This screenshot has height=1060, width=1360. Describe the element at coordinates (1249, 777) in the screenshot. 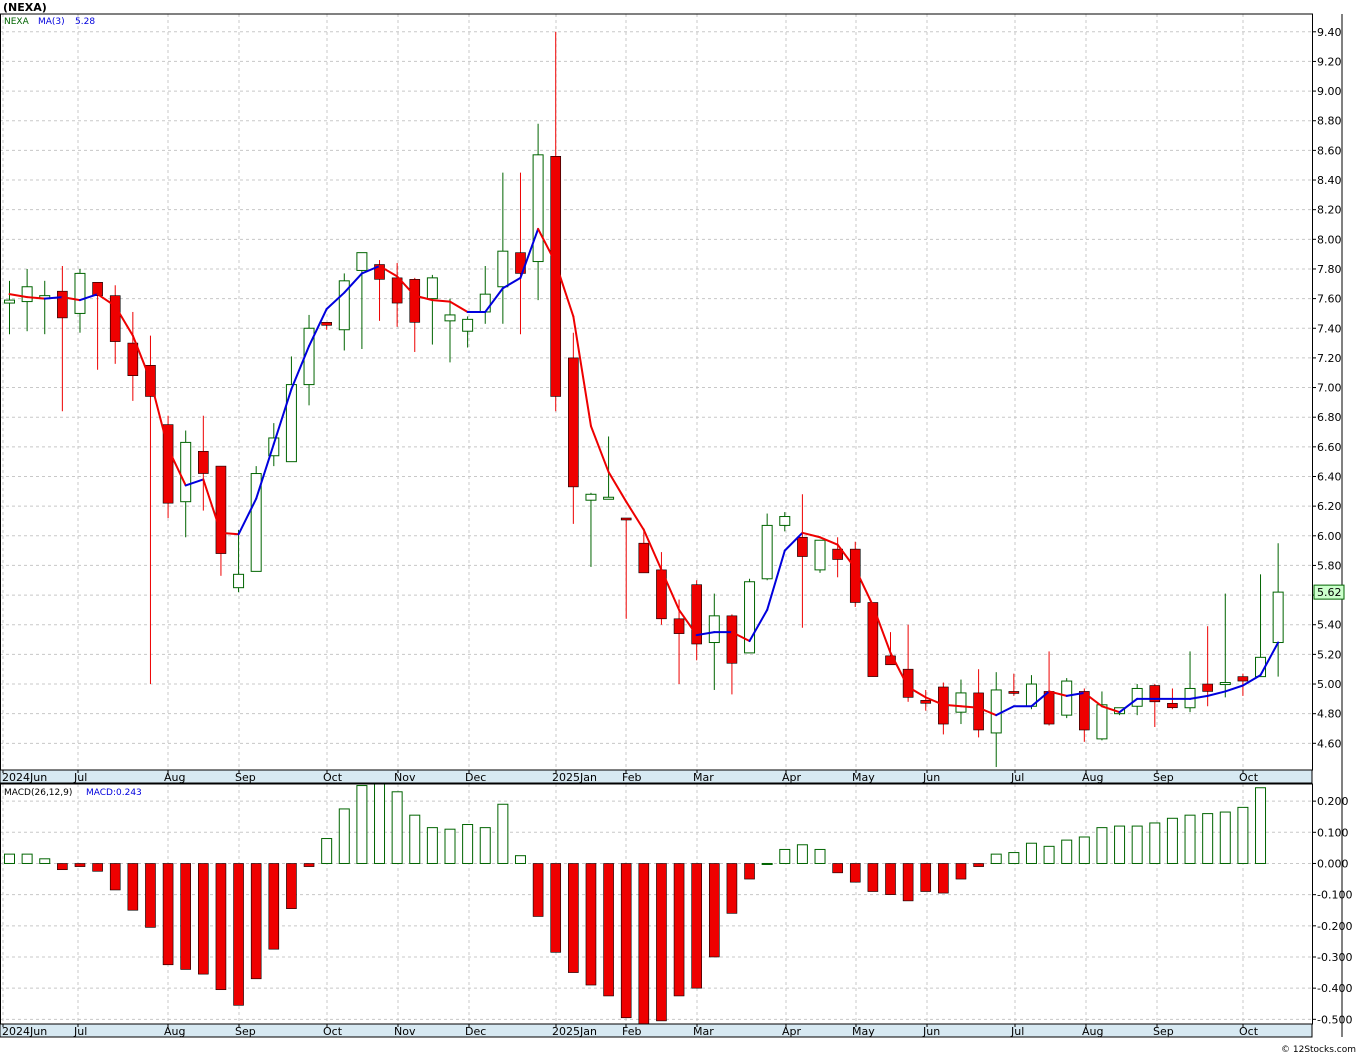

I see `month-label: Oct` at that location.